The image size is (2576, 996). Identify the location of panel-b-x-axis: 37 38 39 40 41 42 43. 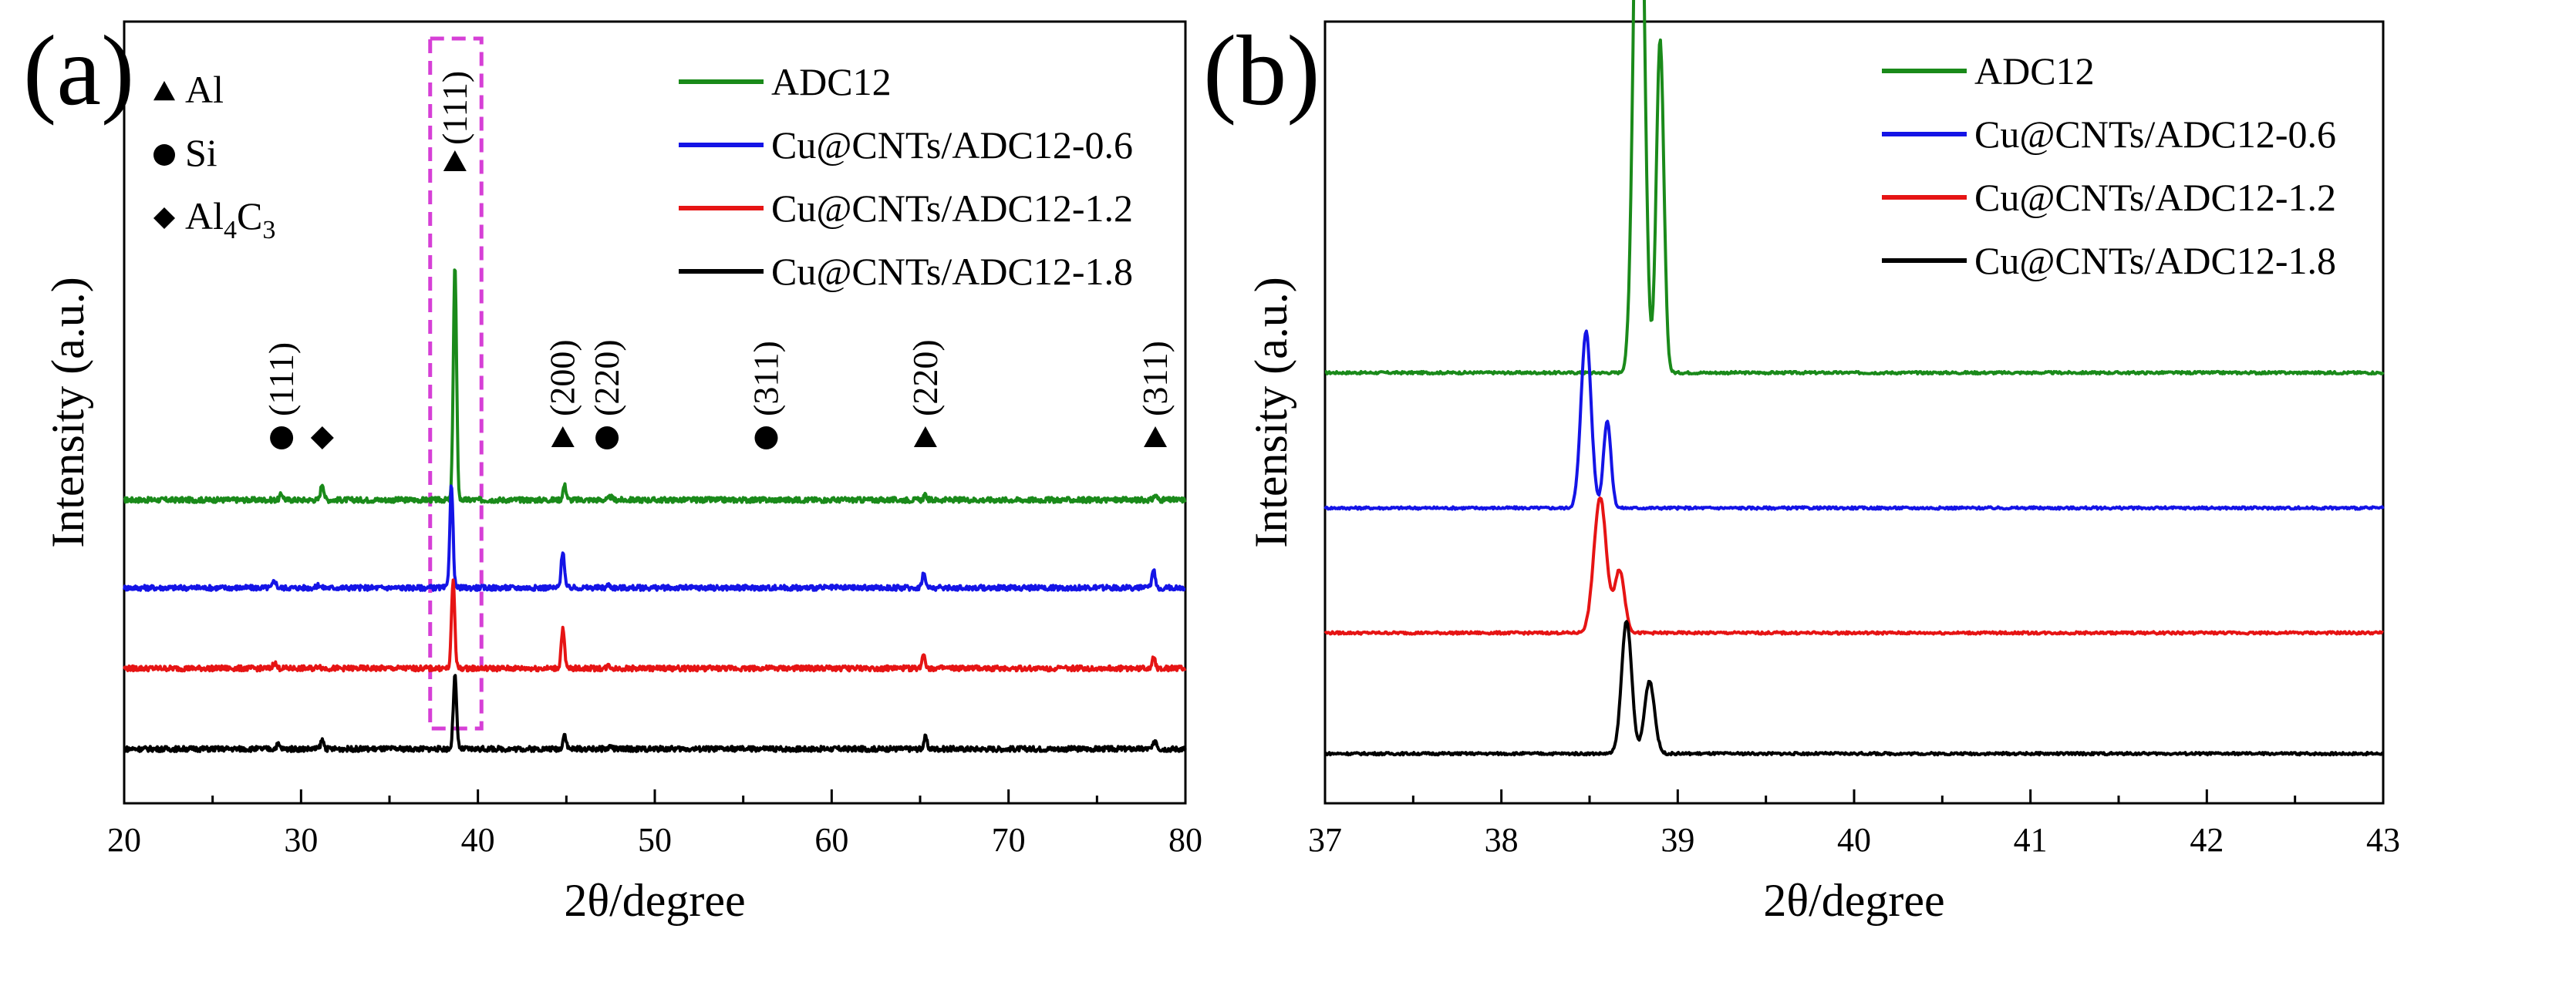
(1854, 824).